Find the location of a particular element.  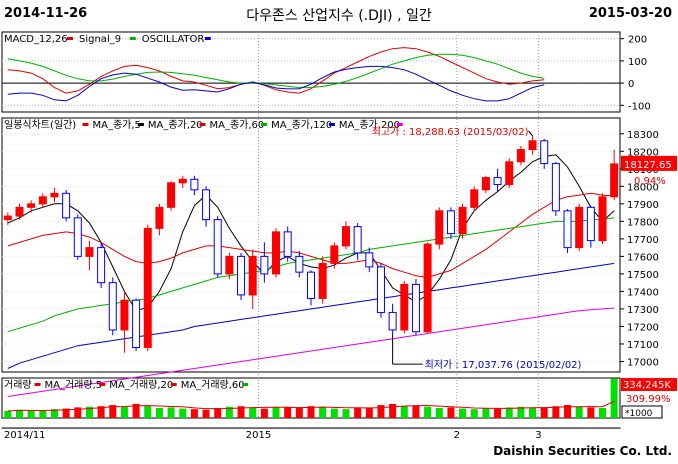

x-axis-label: 2 is located at coordinates (457, 435).